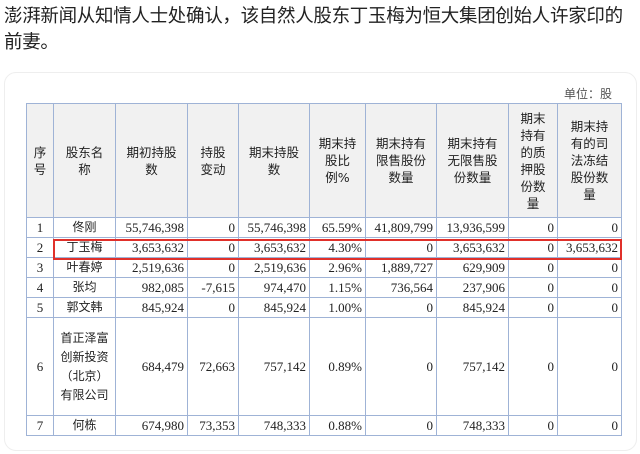 The height and width of the screenshot is (454, 640). What do you see at coordinates (472, 227) in the screenshot?
I see `cell-value: 13,936,599` at bounding box center [472, 227].